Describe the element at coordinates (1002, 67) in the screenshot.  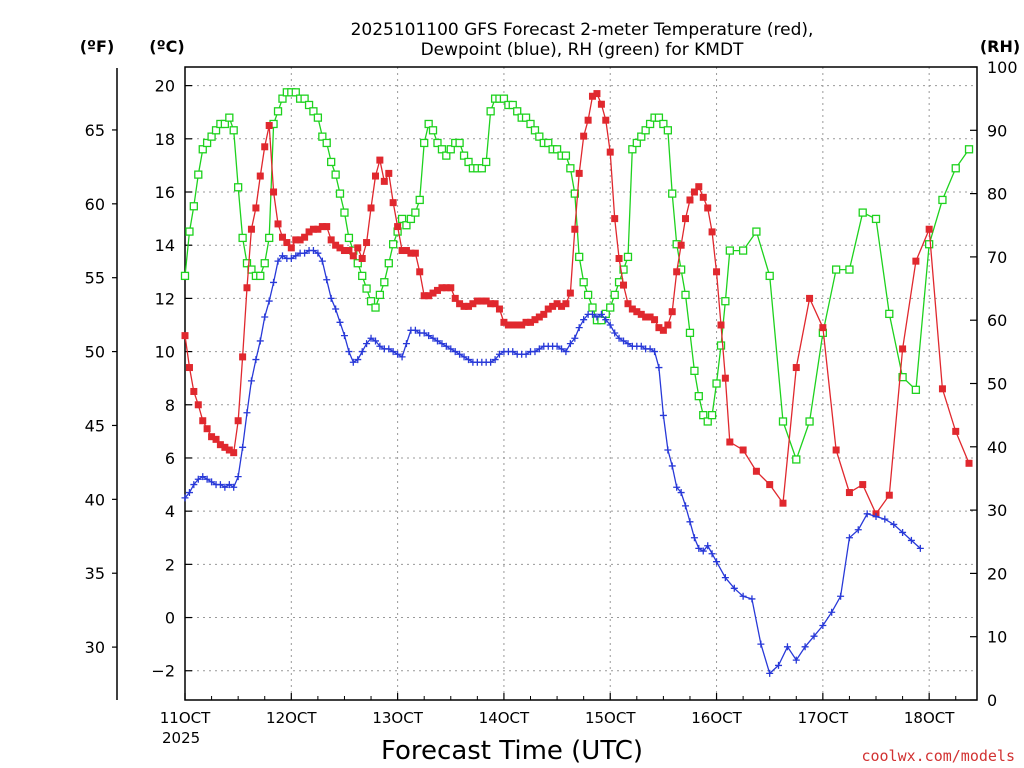
I see `rh-tick-label: 100` at that location.